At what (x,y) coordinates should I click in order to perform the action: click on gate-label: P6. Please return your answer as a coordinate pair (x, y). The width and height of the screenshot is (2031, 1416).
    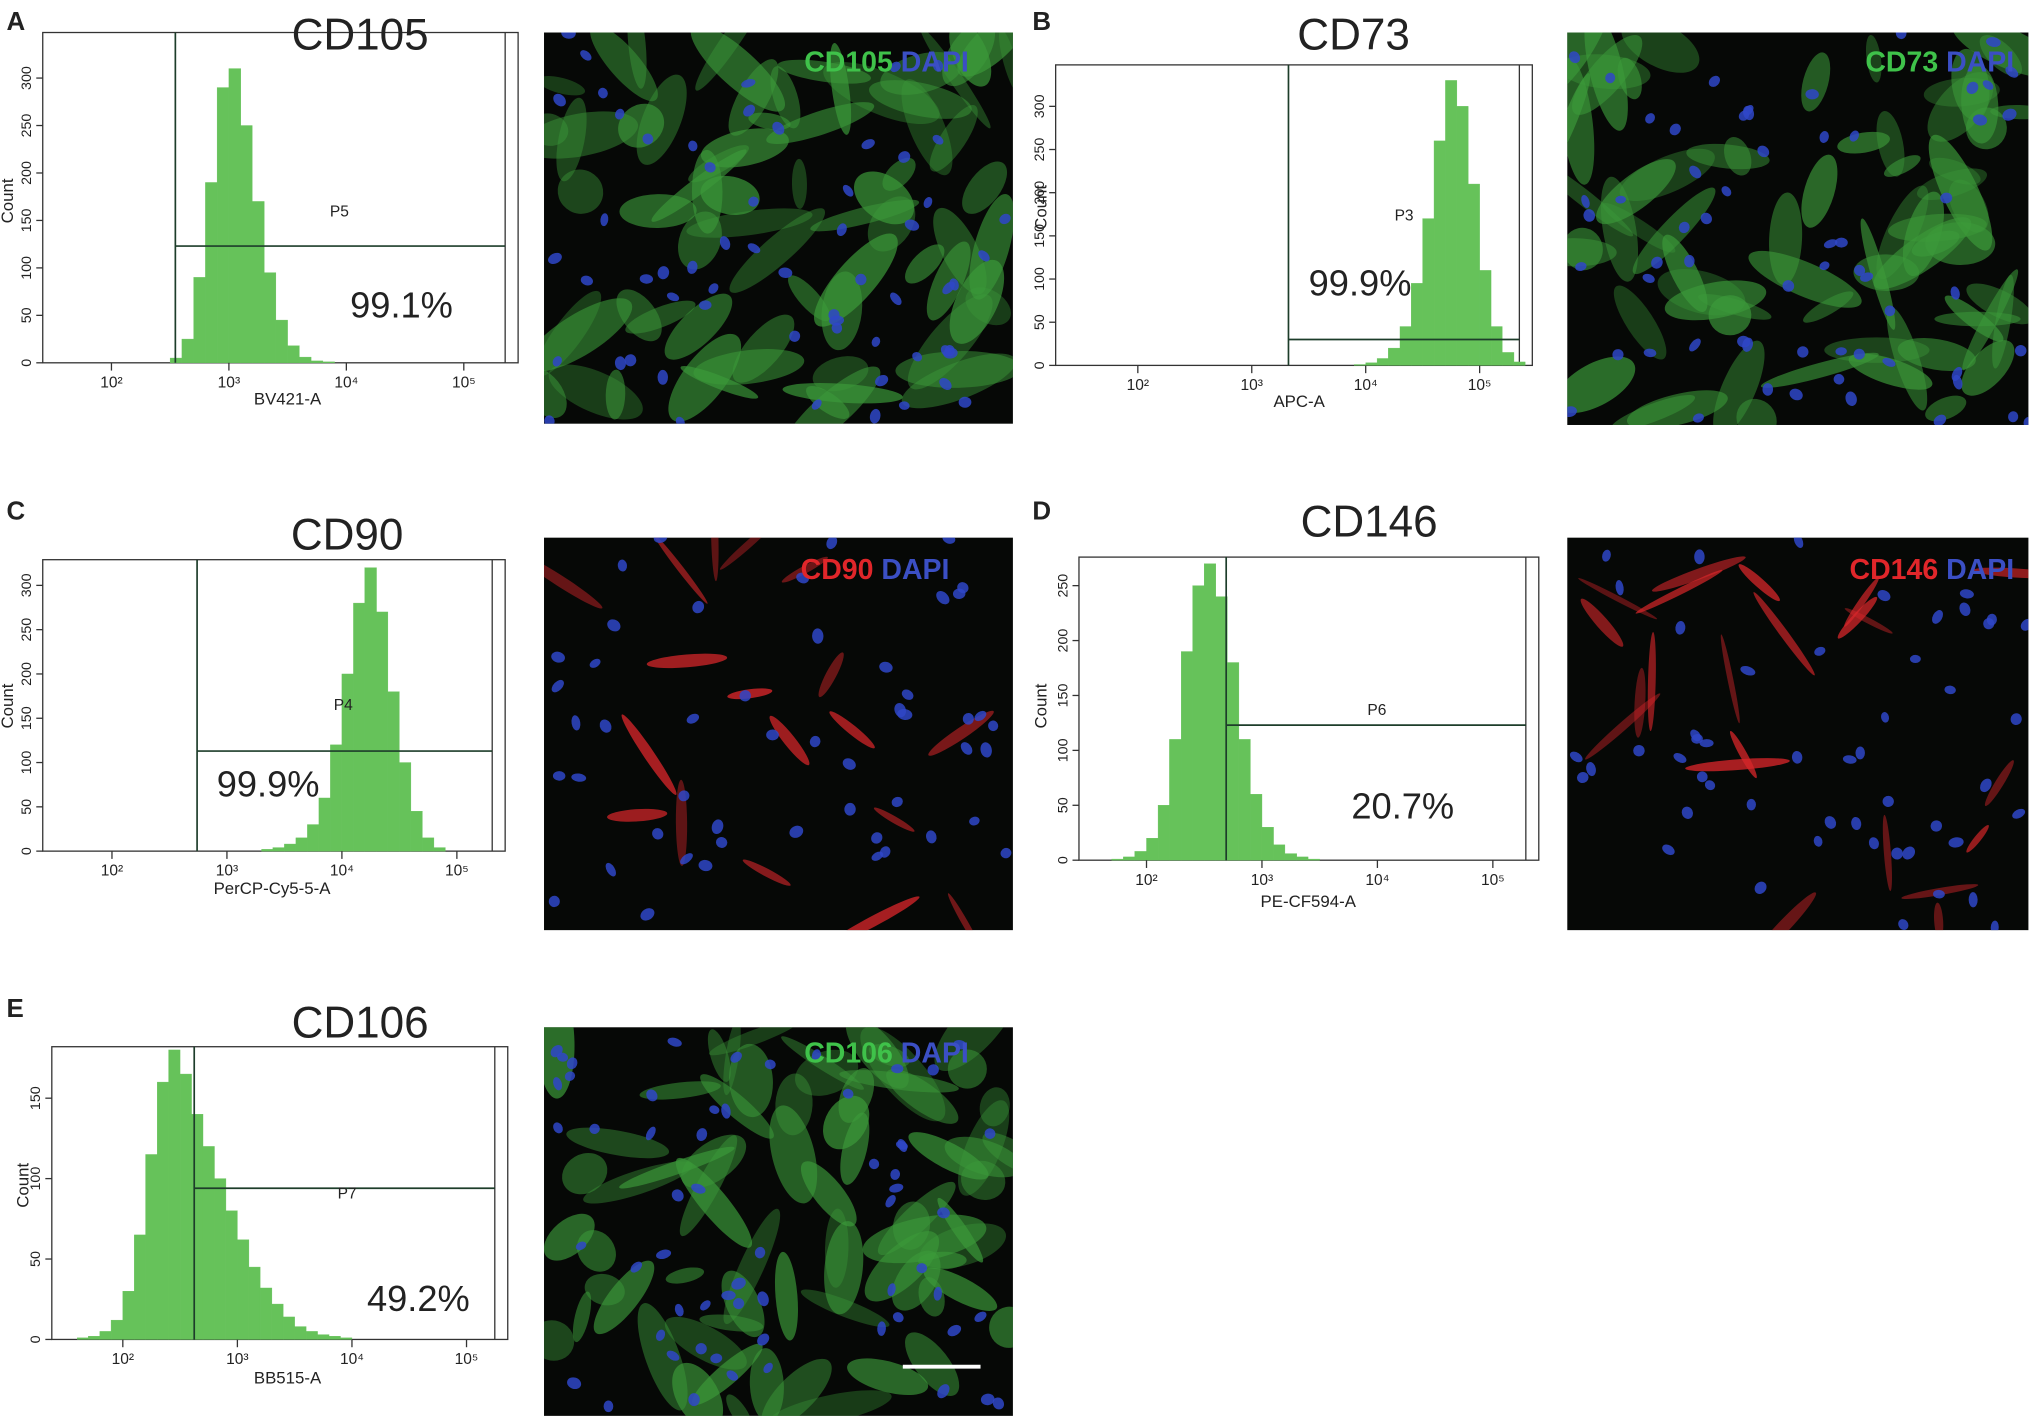
    Looking at the image, I should click on (1376, 710).